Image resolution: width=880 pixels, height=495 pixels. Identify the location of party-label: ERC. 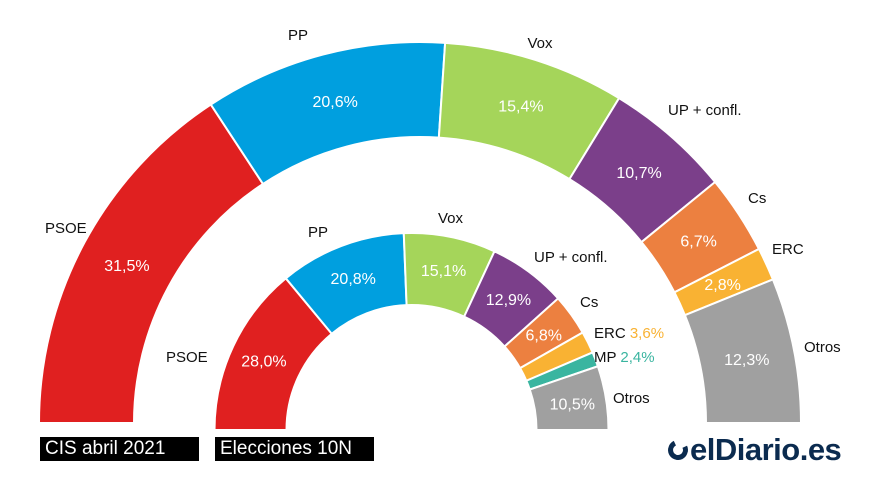
(788, 249).